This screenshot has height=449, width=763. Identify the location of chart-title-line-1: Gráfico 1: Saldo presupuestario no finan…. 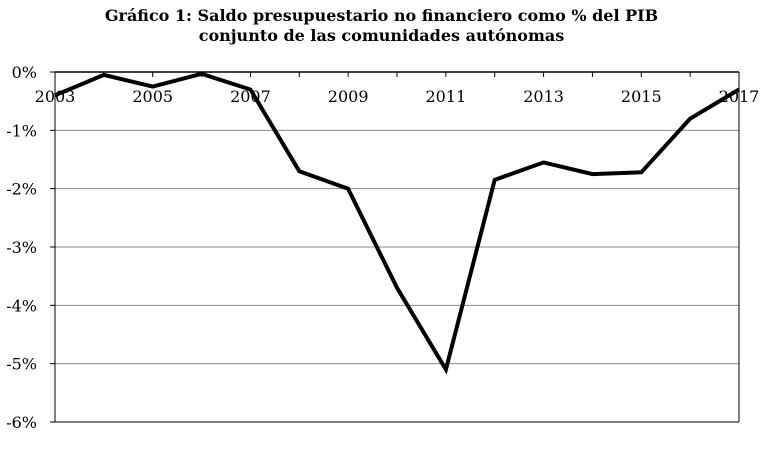
(381, 15).